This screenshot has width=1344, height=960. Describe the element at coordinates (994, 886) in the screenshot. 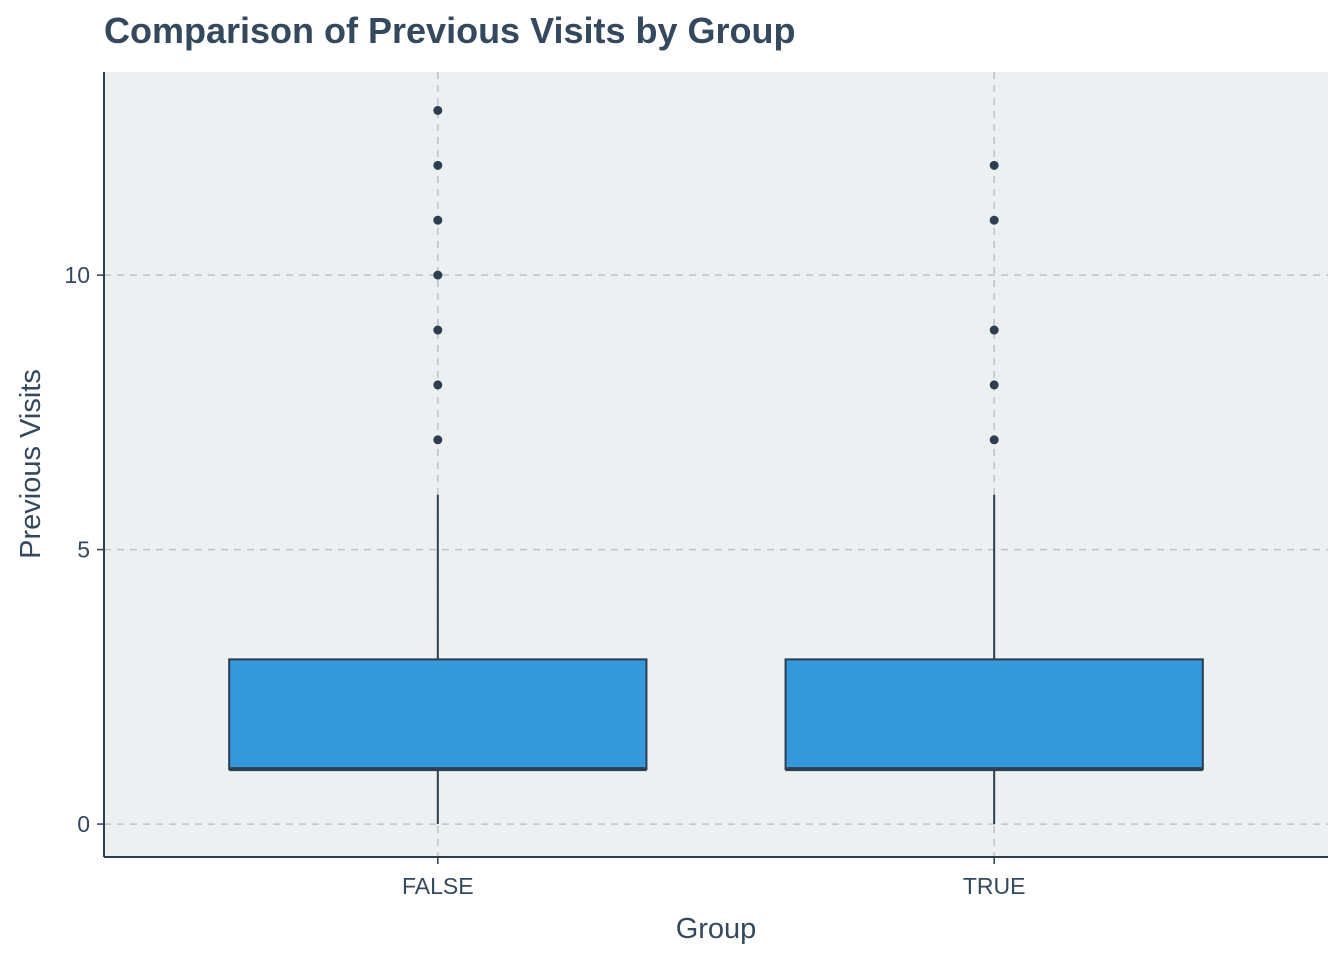

I see `x-tick-label: TRUE` at that location.